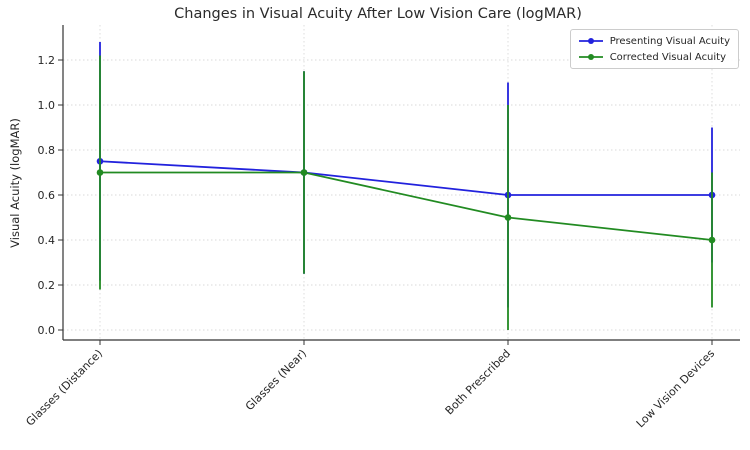  Describe the element at coordinates (276, 380) in the screenshot. I see `x-tick-label: Glasses (Near)` at that location.